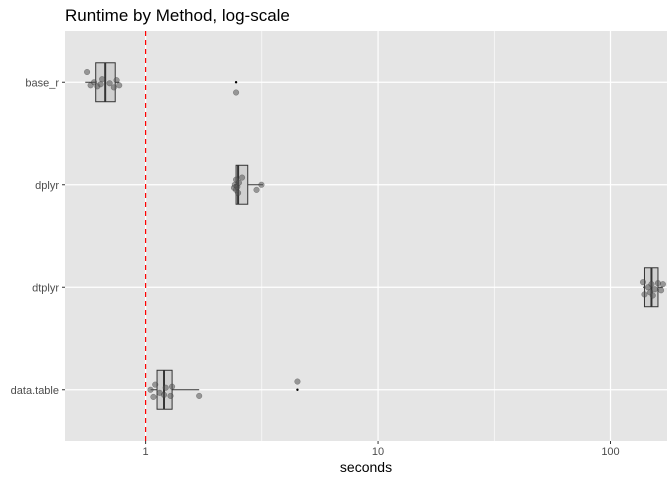 This screenshot has width=672, height=480. What do you see at coordinates (35, 391) in the screenshot?
I see `y-tick-label: data.table` at bounding box center [35, 391].